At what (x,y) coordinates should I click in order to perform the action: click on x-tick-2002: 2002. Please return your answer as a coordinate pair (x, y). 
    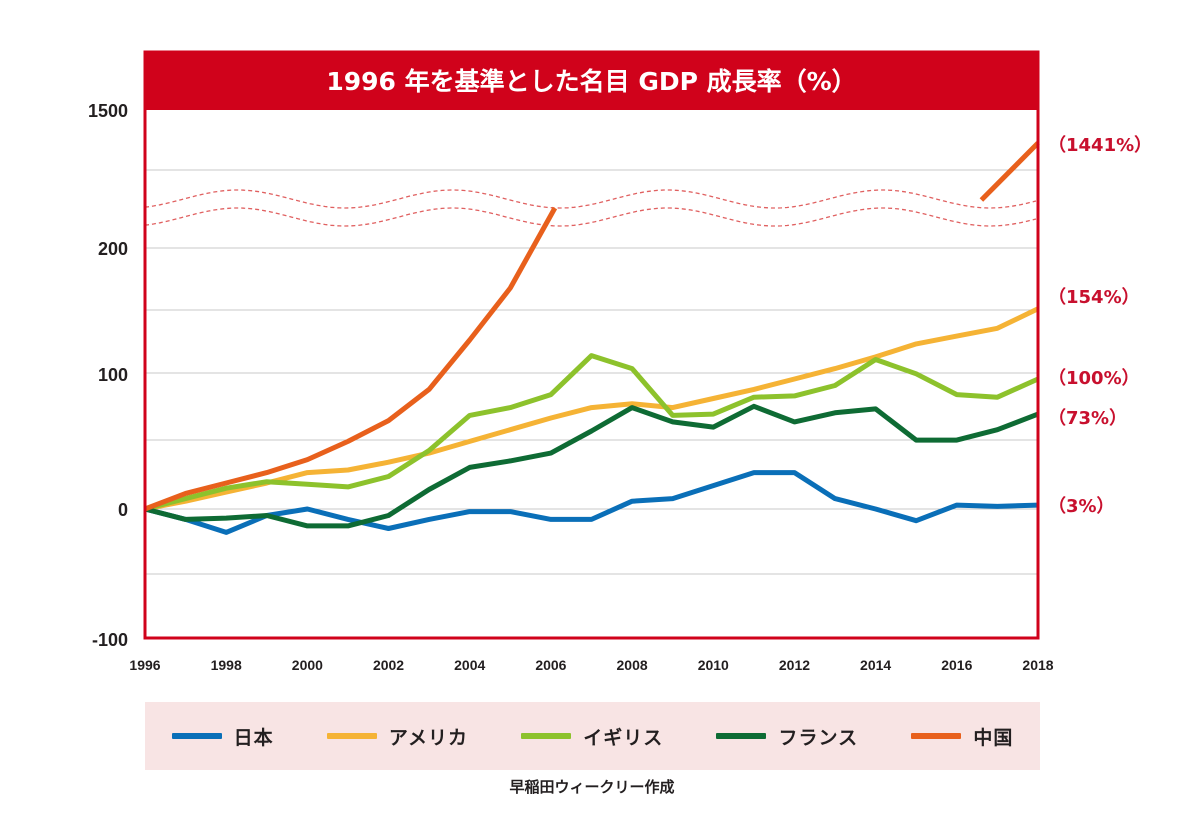
    Looking at the image, I should click on (388, 665).